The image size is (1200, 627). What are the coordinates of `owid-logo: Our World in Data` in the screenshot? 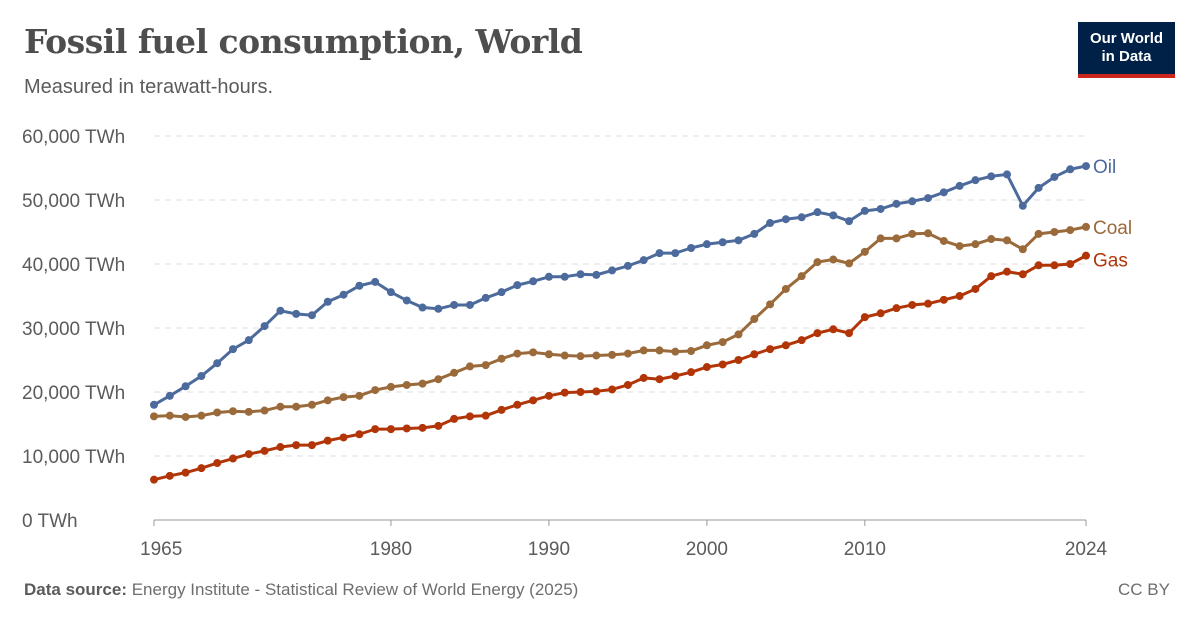 It's located at (1126, 50).